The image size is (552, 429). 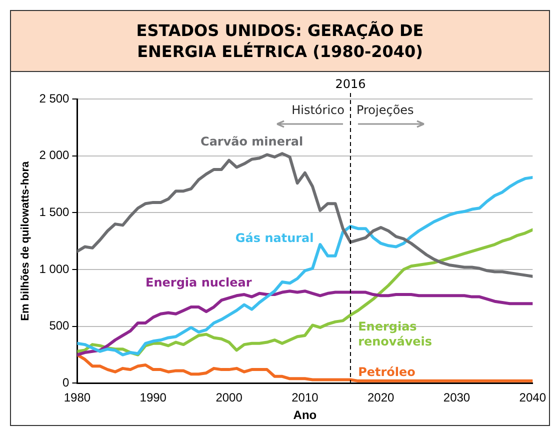 I want to click on series-label: Gás natural, so click(x=274, y=237).